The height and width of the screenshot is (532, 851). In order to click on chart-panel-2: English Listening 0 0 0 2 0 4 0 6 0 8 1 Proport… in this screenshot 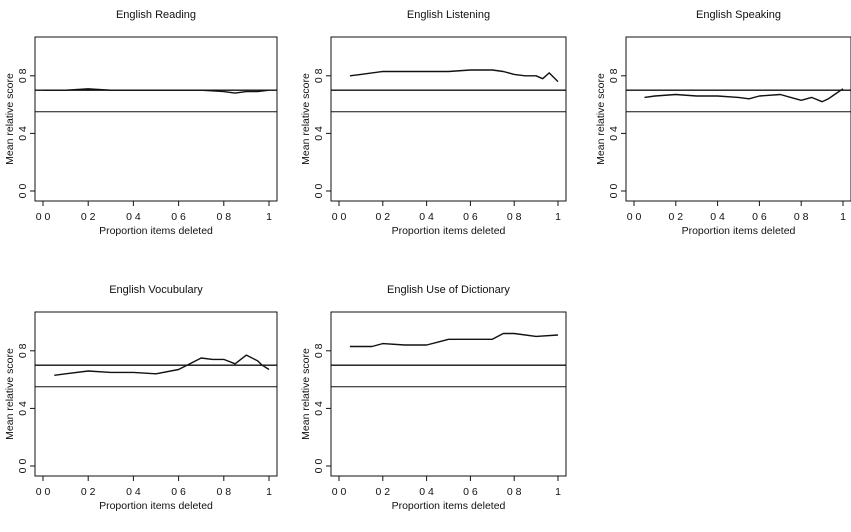, I will do `click(433, 123)`.